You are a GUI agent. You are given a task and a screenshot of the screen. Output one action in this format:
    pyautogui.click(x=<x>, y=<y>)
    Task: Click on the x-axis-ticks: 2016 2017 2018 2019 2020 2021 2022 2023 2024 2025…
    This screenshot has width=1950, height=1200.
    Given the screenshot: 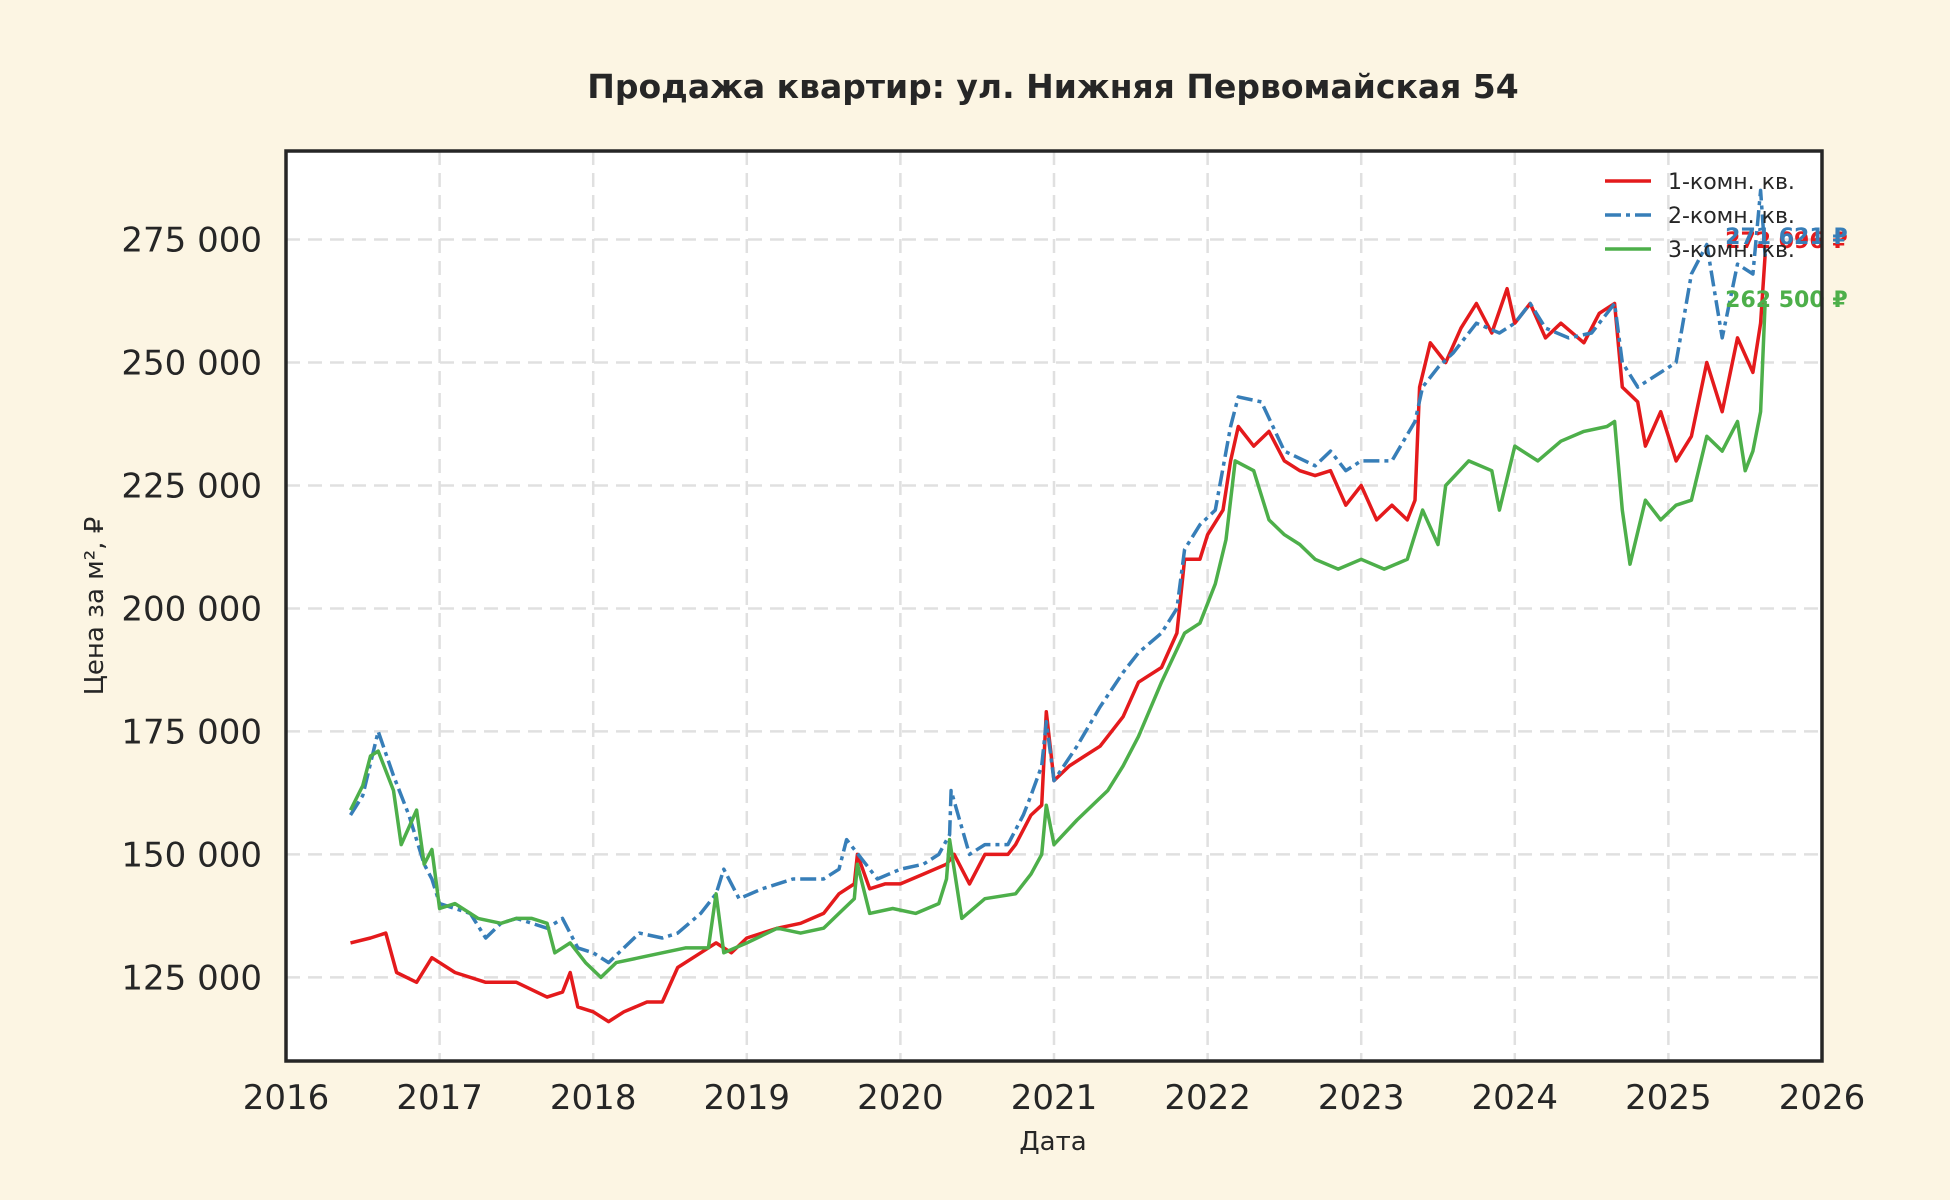 What is the action you would take?
    pyautogui.click(x=1054, y=1098)
    